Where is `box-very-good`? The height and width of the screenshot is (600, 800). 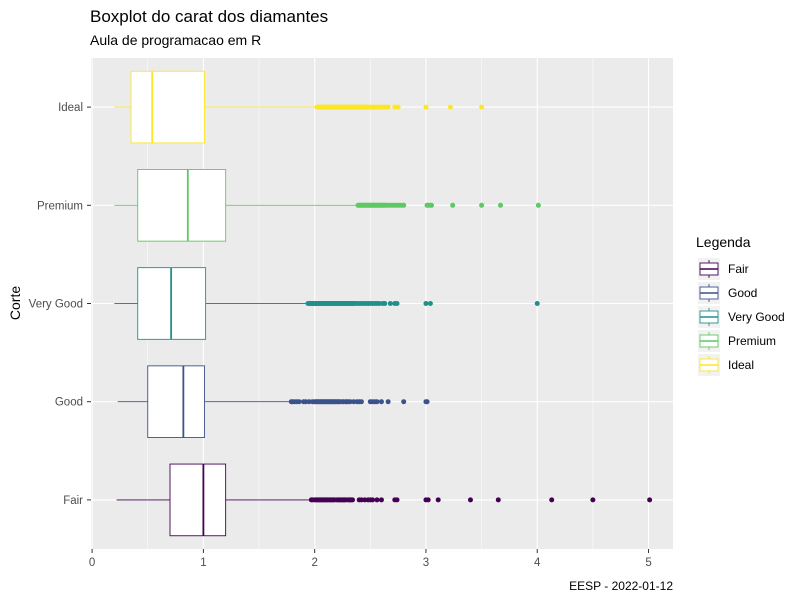 box-very-good is located at coordinates (327, 303).